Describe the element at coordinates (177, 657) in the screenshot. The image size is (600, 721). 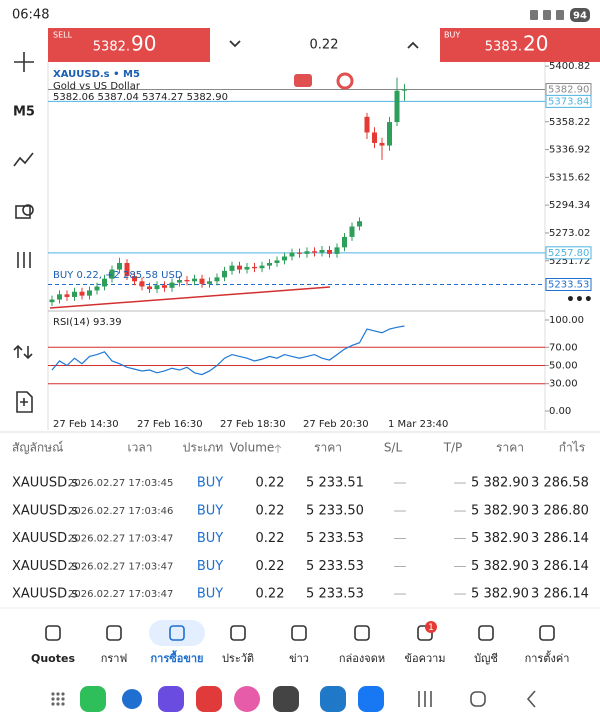
I see `nav-label: การซื้อขาย` at that location.